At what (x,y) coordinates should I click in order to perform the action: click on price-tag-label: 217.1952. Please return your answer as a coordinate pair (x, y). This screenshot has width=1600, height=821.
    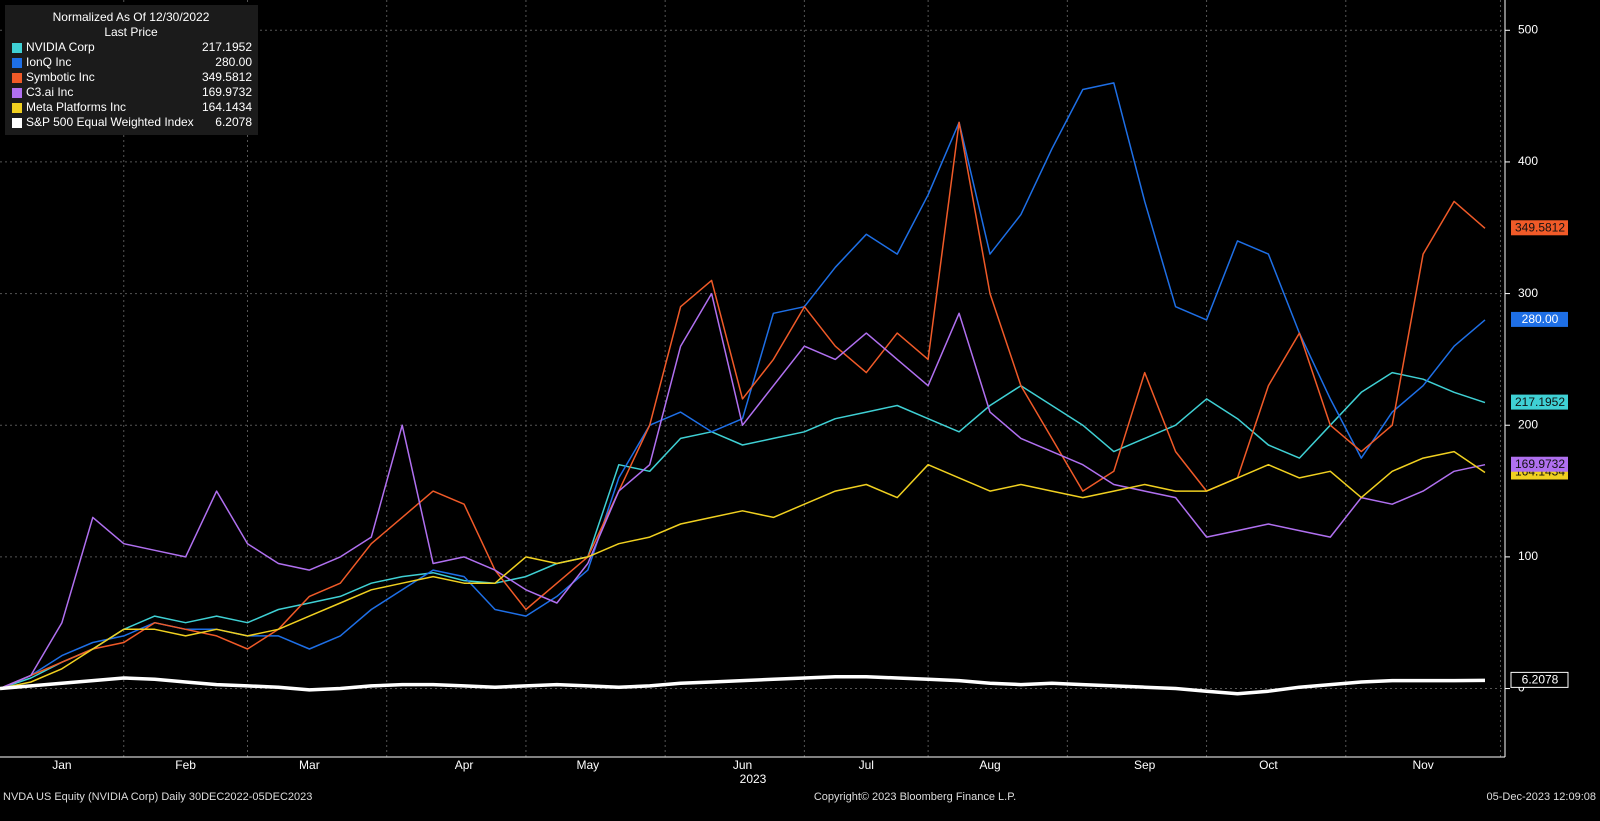
    Looking at the image, I should click on (1540, 402).